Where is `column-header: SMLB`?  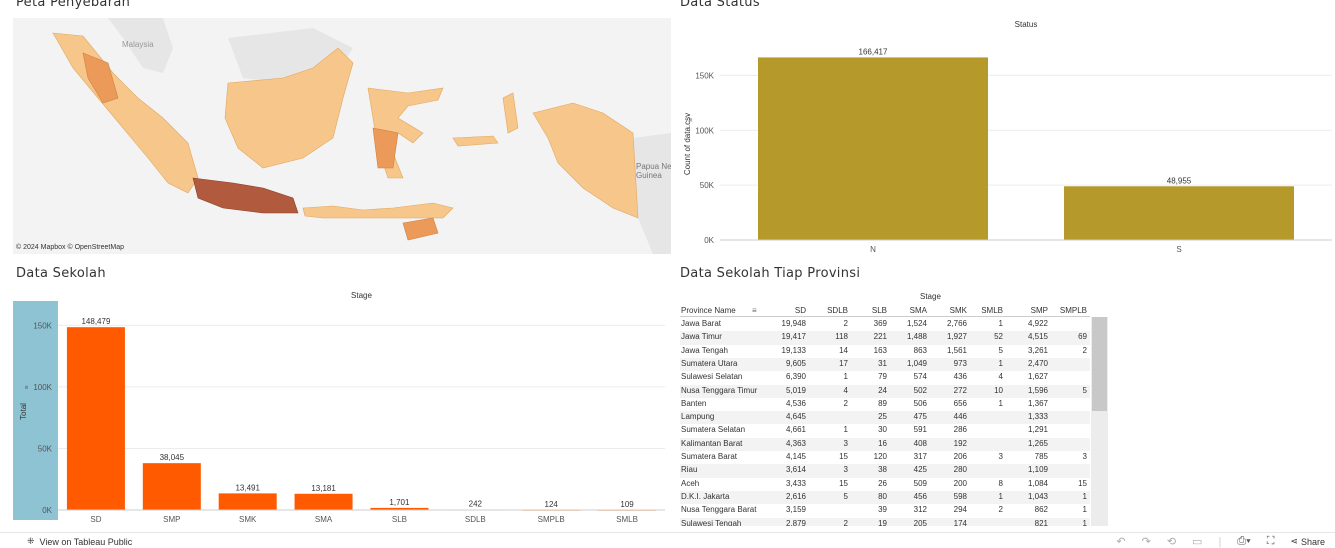
column-header: SMLB is located at coordinates (992, 310).